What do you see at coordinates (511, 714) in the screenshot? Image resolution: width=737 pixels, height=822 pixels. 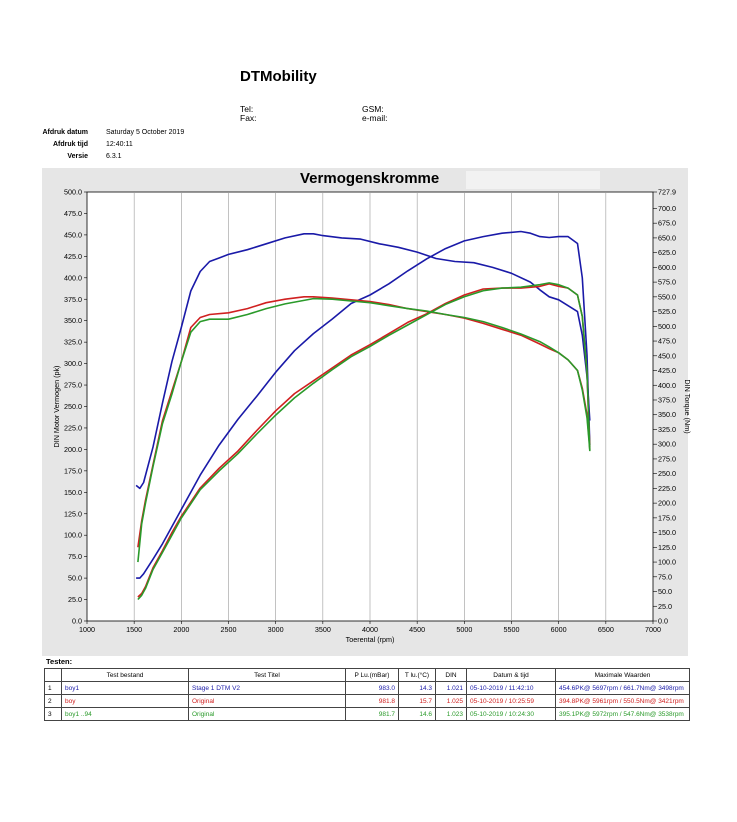 I see `date-time: 05-10-2019 / 10:24:30` at bounding box center [511, 714].